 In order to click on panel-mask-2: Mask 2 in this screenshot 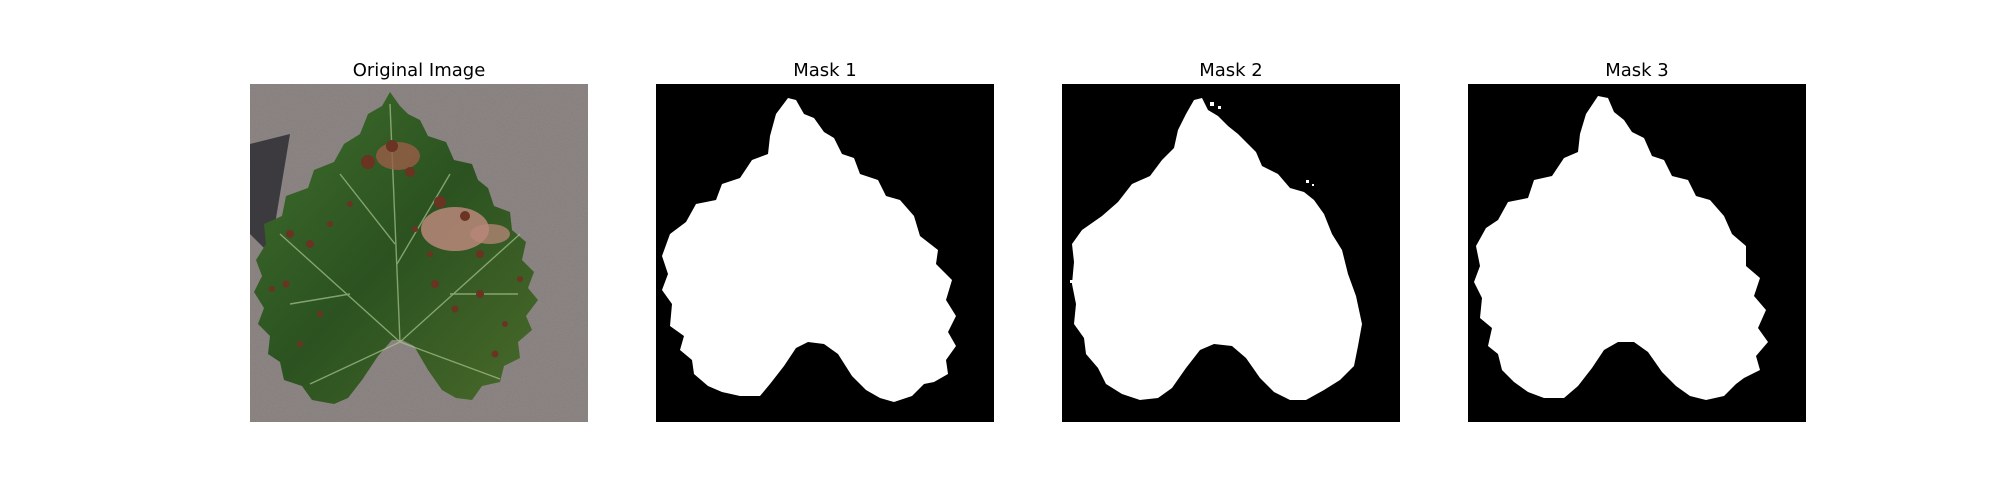, I will do `click(1231, 240)`.